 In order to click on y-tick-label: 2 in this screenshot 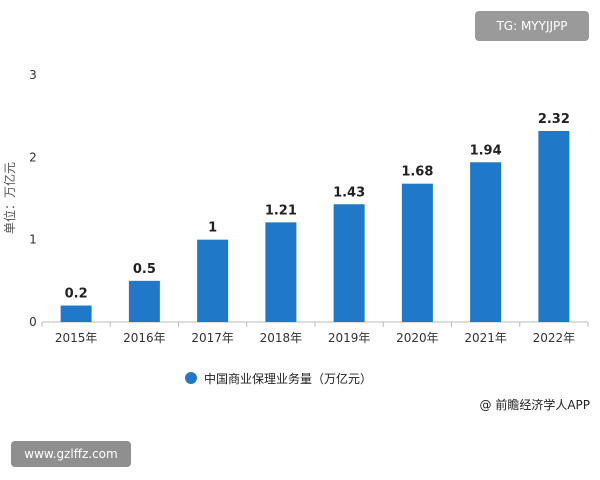, I will do `click(33, 157)`.